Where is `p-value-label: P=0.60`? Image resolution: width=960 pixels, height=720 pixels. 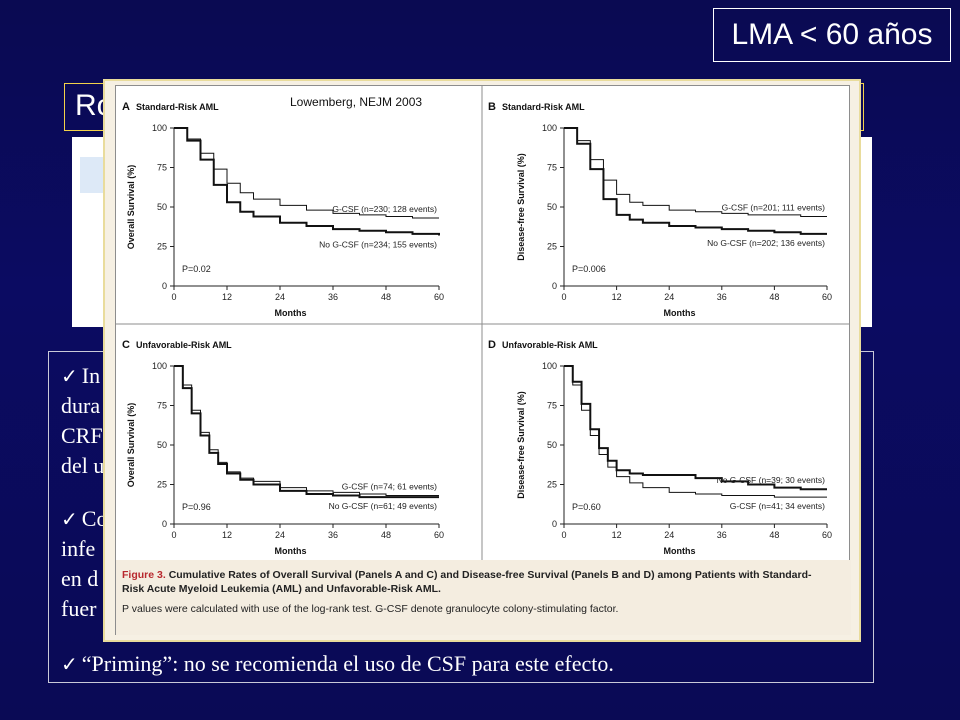
p-value-label: P=0.60 is located at coordinates (586, 507).